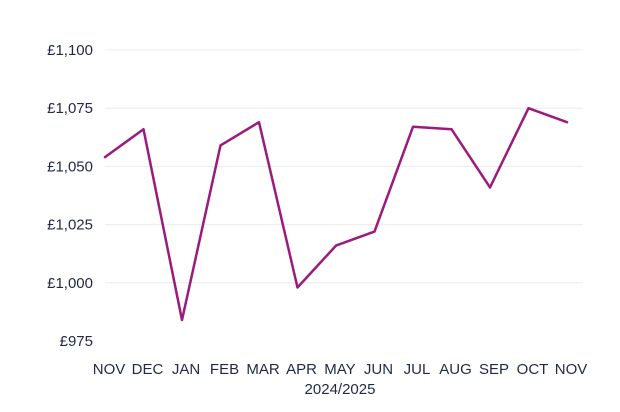  I want to click on x-tick-label: SEP, so click(494, 369).